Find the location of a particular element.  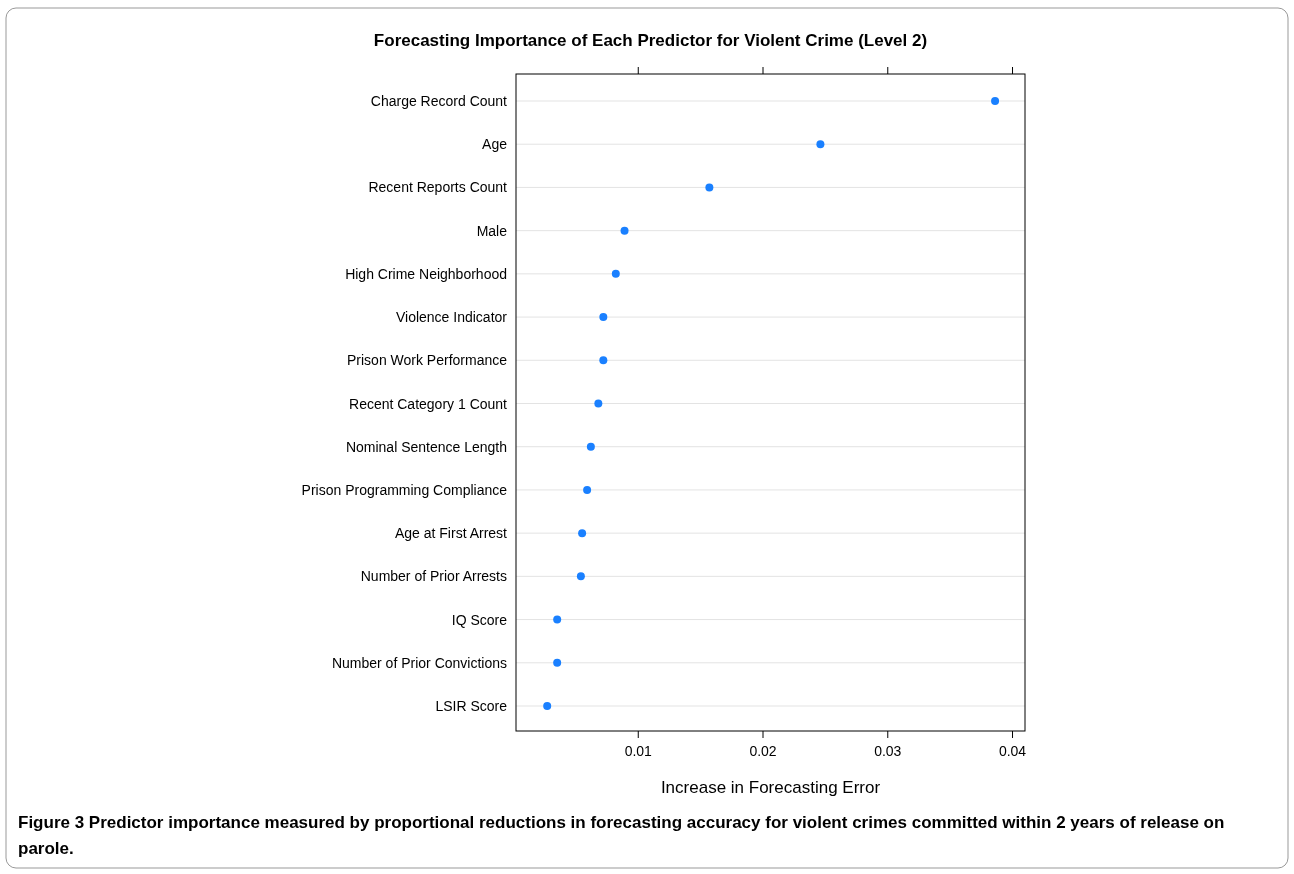

y-tick-label: Male is located at coordinates (492, 230).